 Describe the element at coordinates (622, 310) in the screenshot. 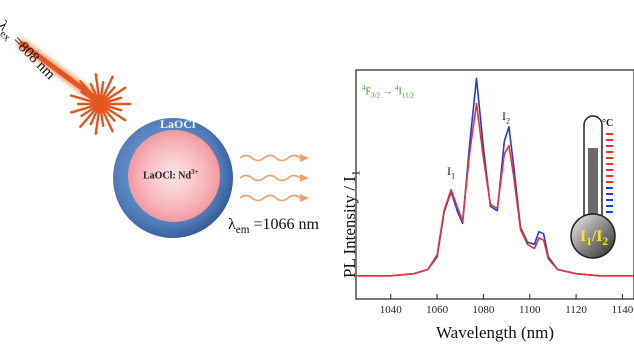

I see `x-tick-label: 1140` at that location.